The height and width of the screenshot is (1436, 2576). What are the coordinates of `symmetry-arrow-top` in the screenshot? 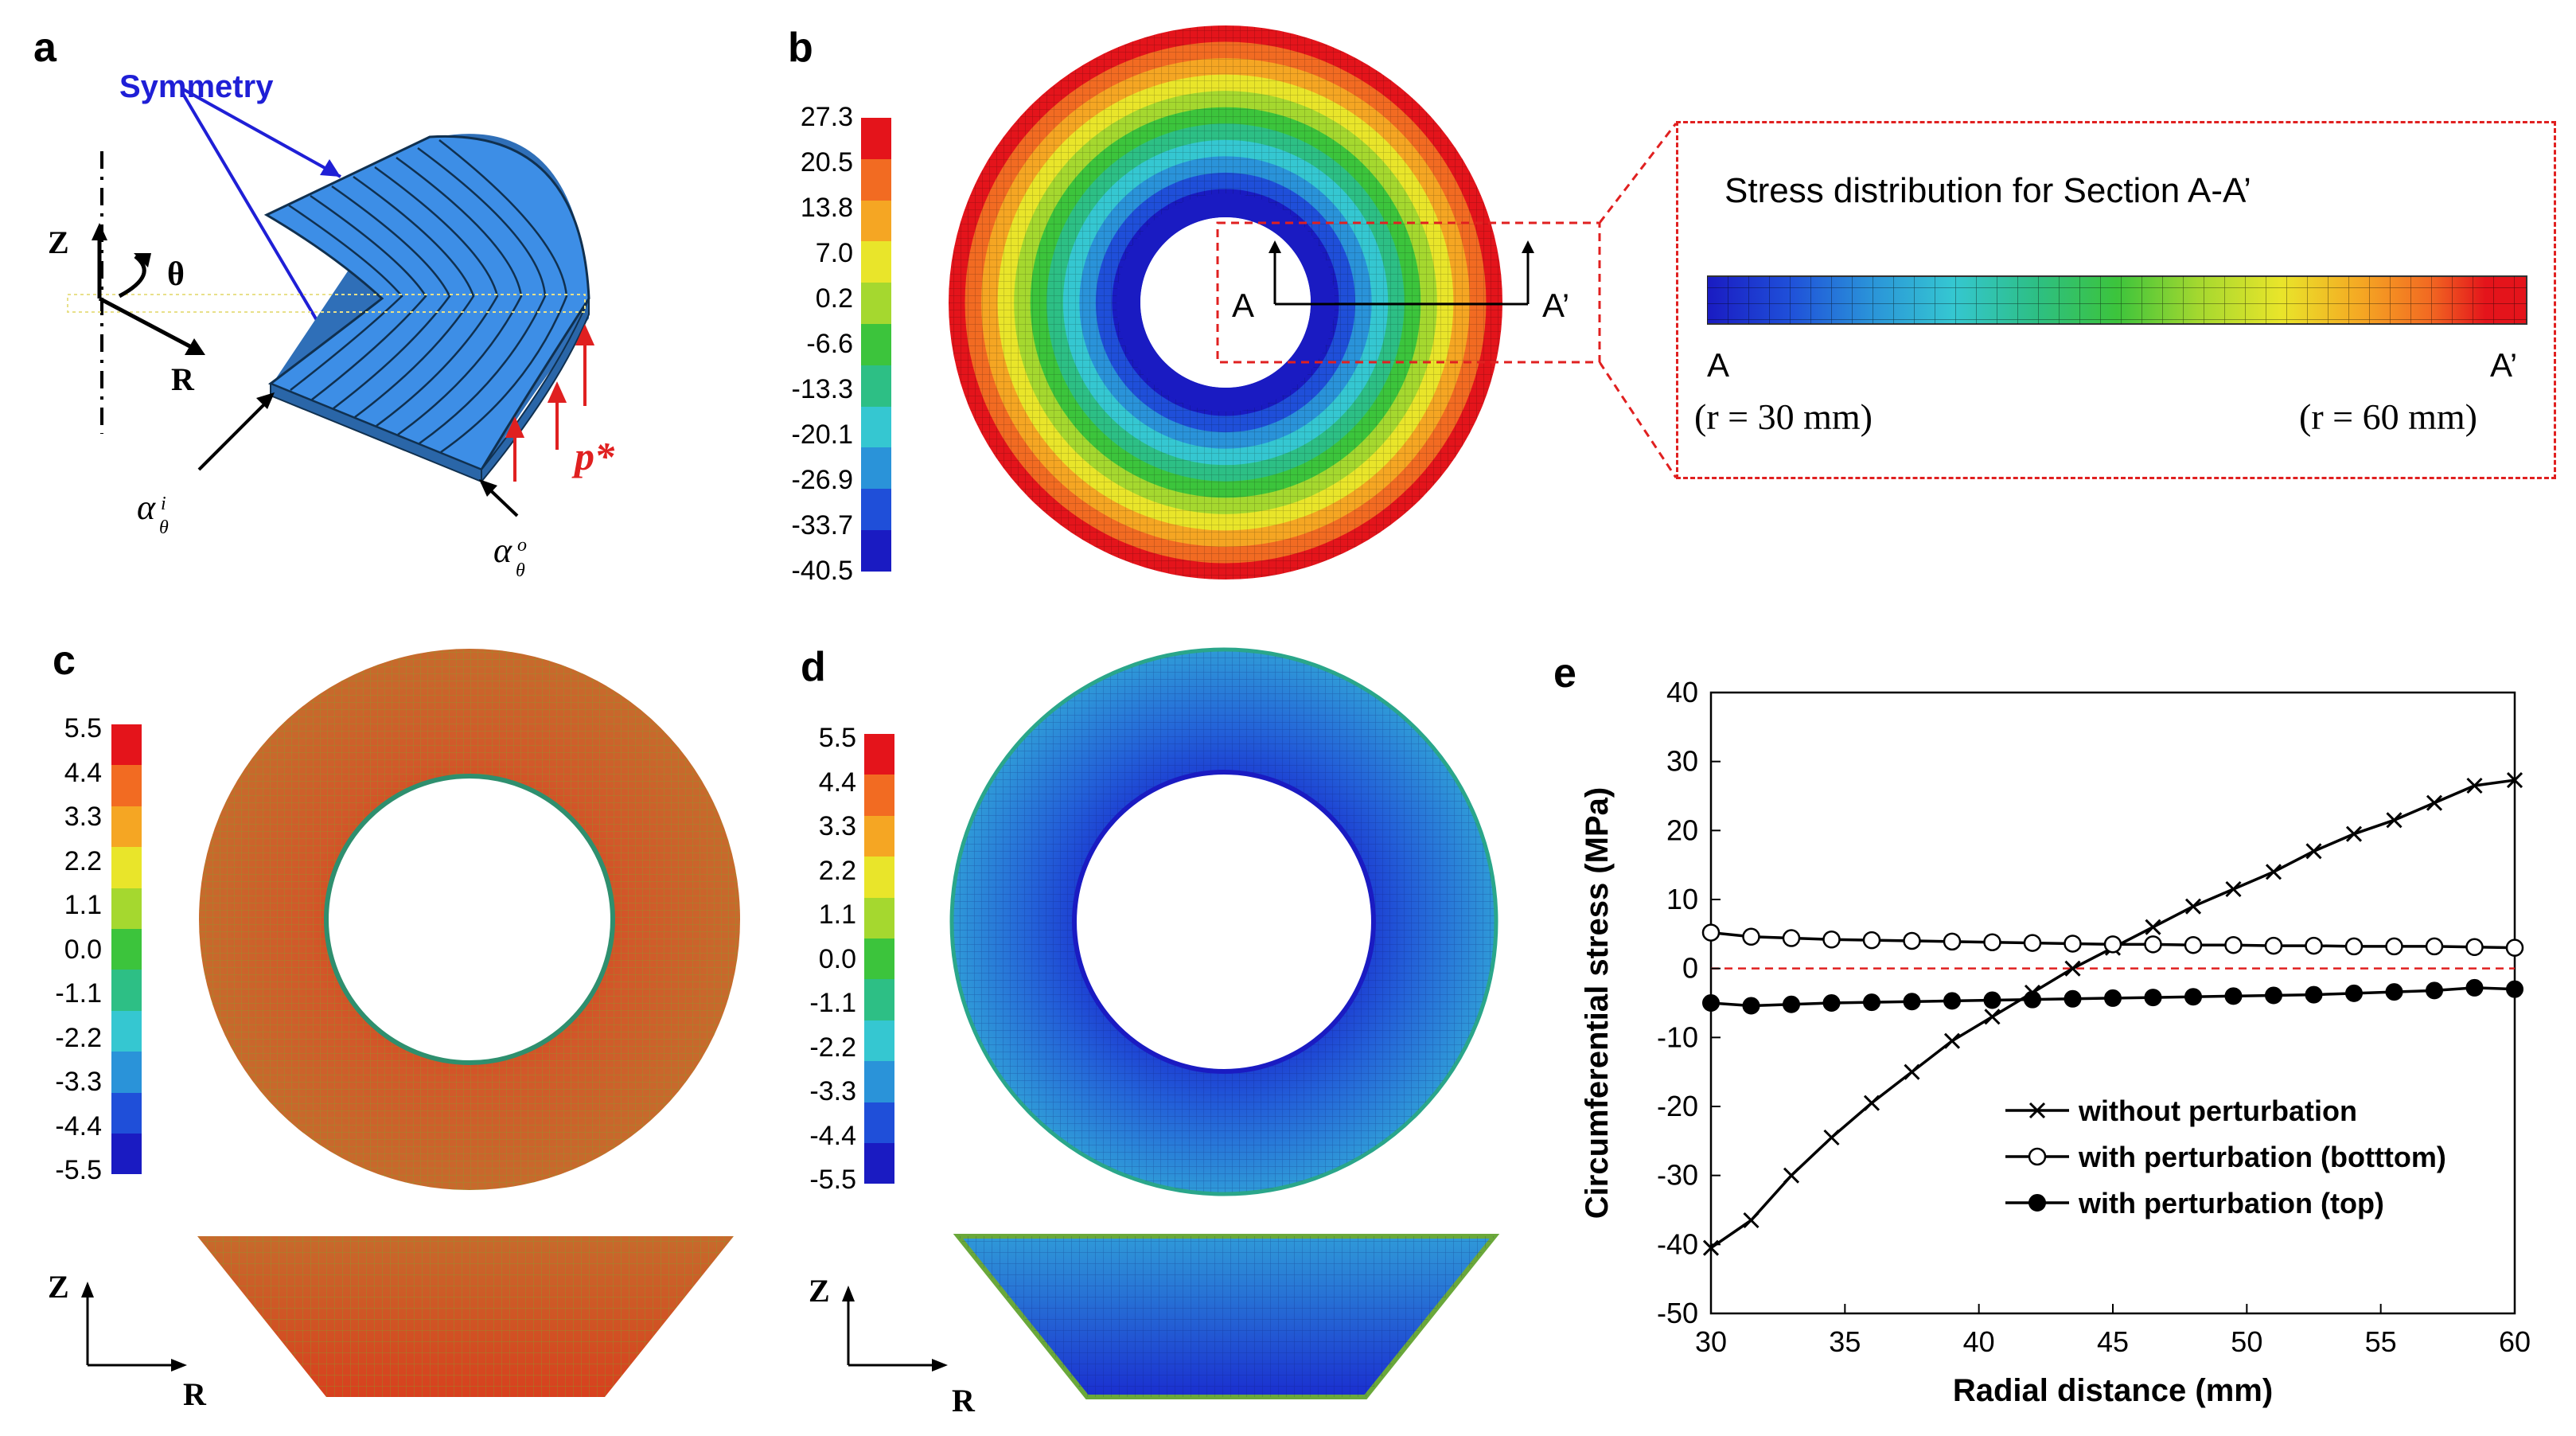 It's located at (261, 133).